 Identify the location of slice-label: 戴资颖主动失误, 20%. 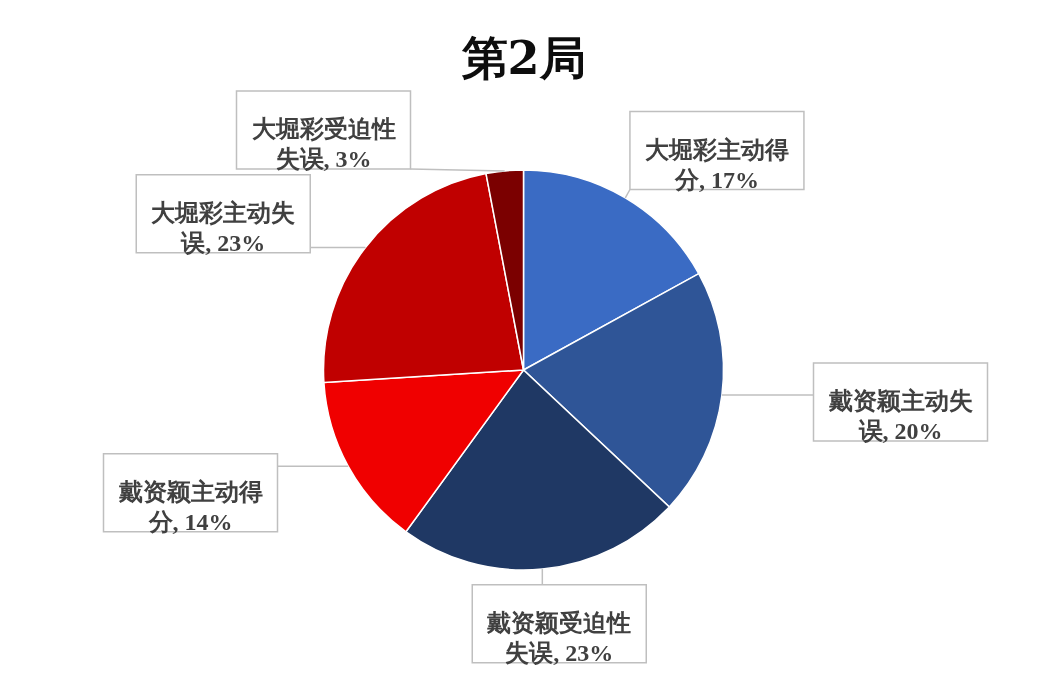
(900, 415).